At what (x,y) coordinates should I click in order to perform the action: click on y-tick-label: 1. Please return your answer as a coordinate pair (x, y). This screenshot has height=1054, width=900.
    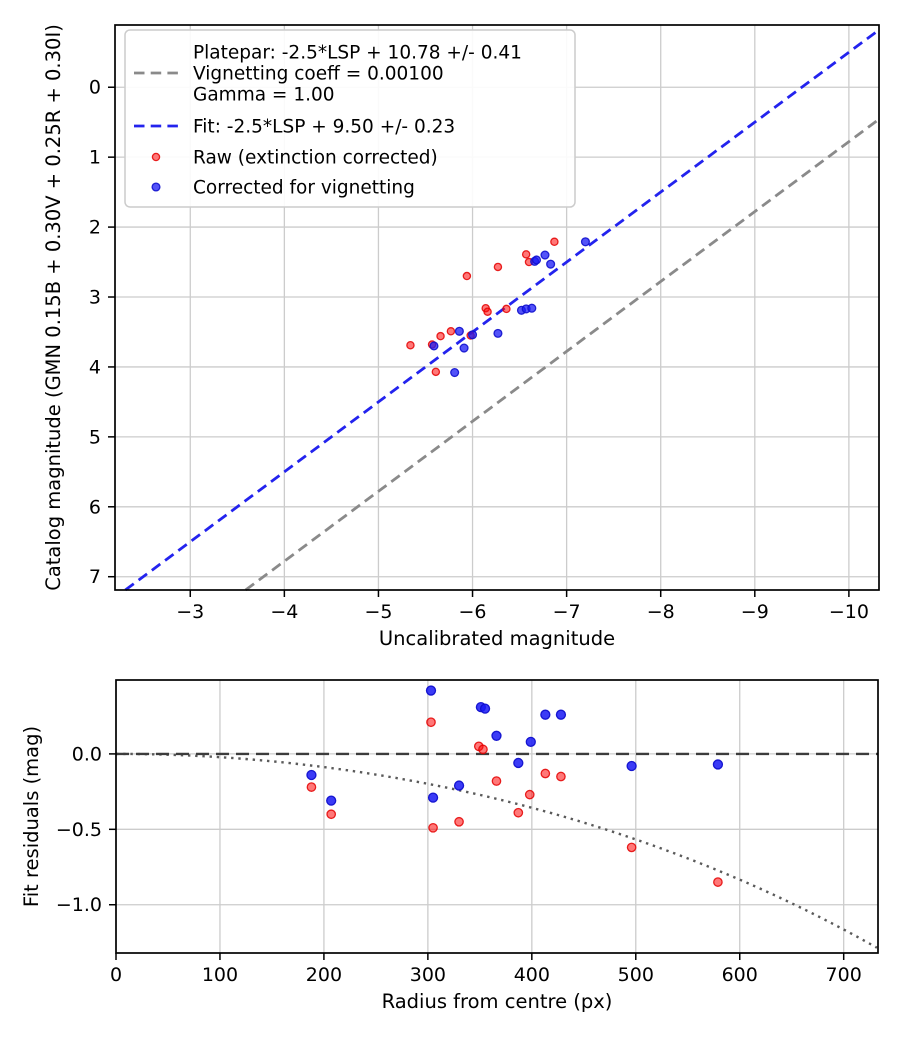
    Looking at the image, I should click on (95, 158).